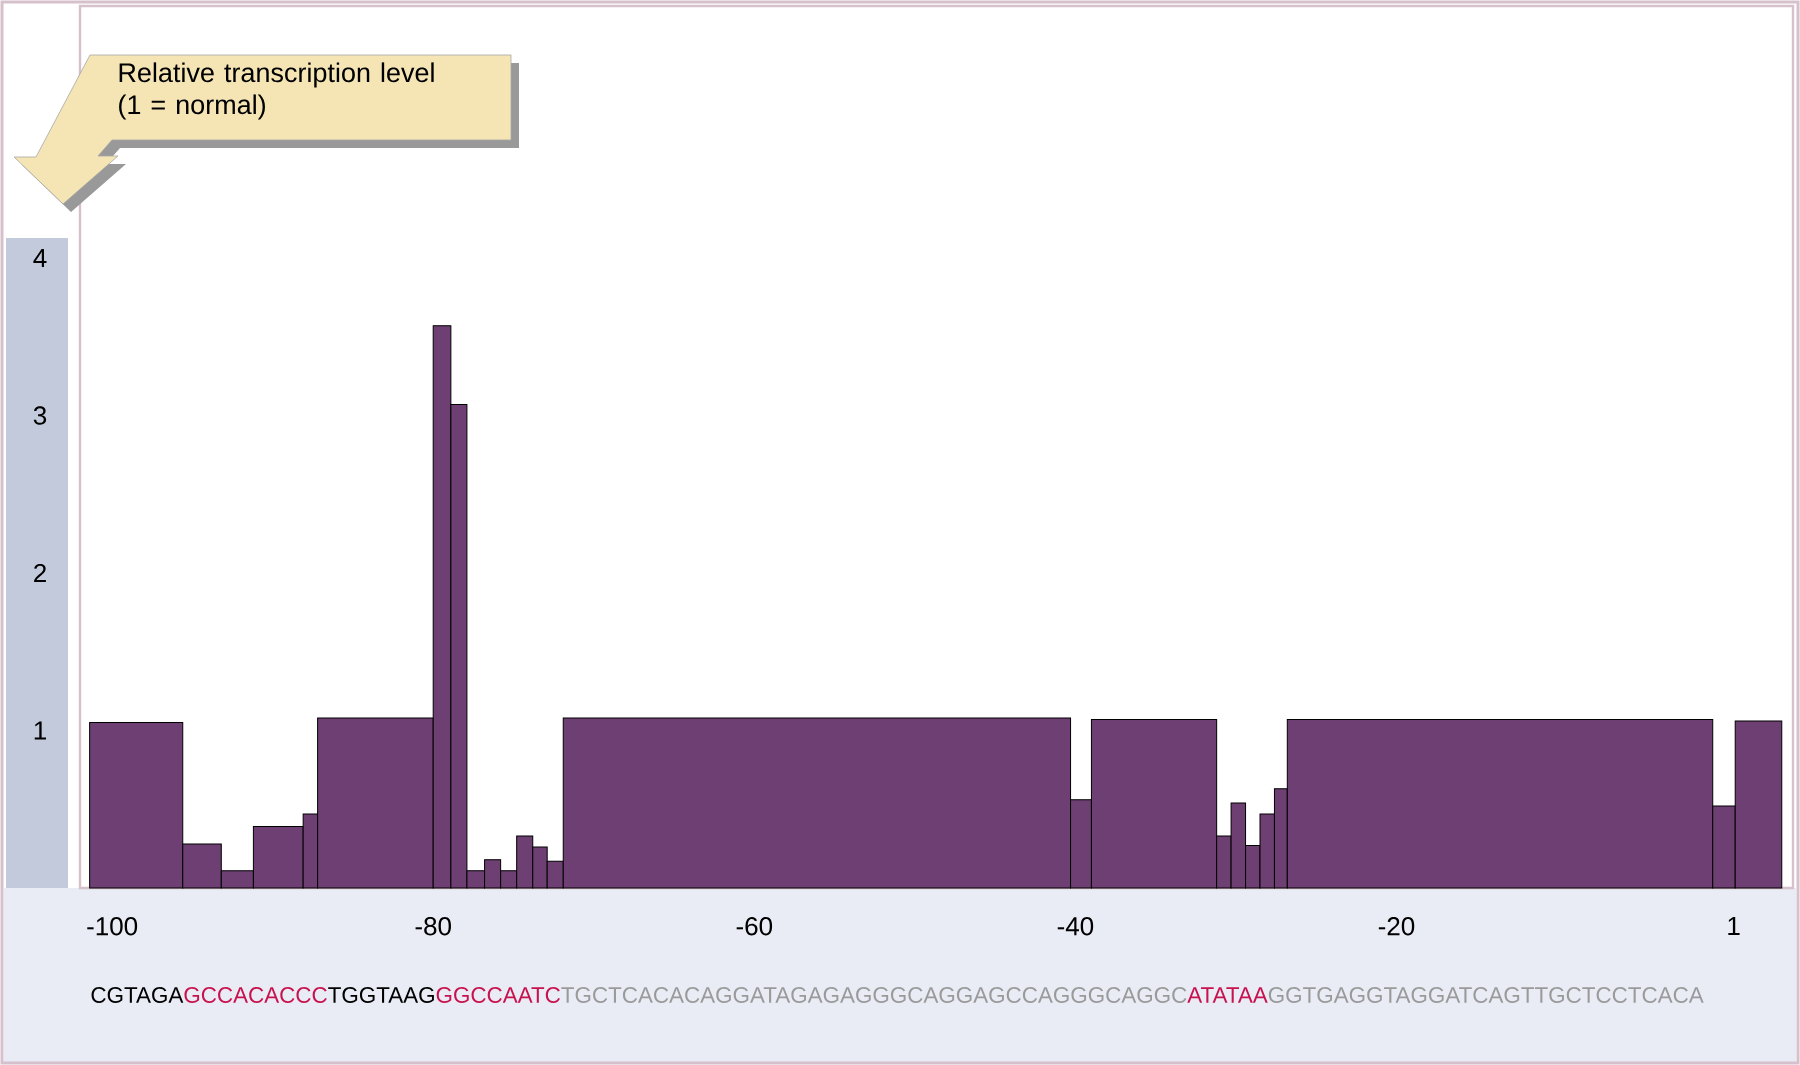 The width and height of the screenshot is (1800, 1065). What do you see at coordinates (381, 995) in the screenshot?
I see `text: TGGTAAG` at bounding box center [381, 995].